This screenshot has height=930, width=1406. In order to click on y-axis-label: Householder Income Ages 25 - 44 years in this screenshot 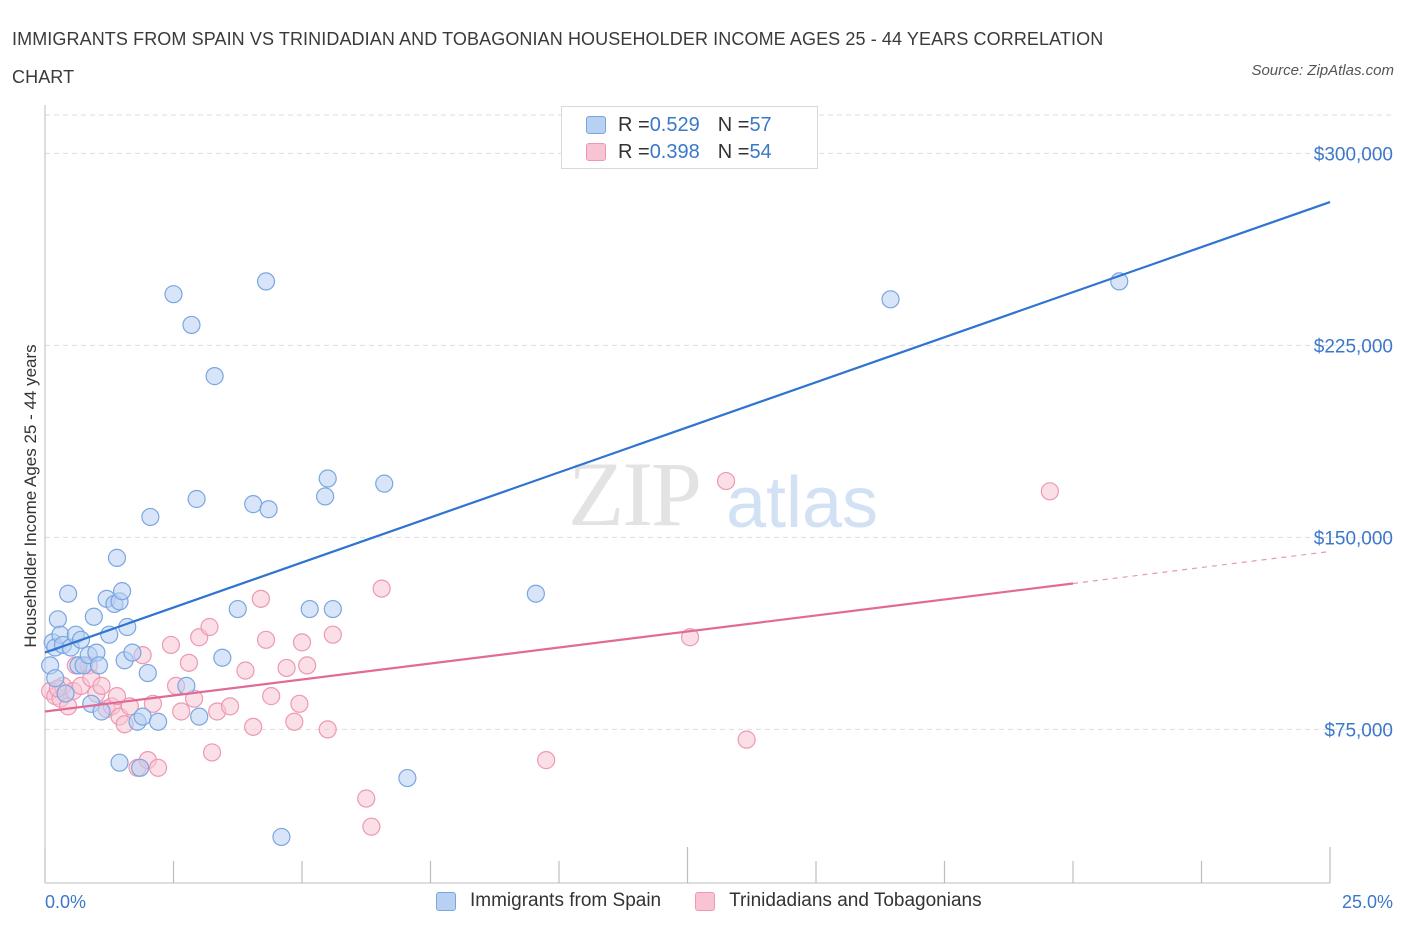, I will do `click(30, 495)`.